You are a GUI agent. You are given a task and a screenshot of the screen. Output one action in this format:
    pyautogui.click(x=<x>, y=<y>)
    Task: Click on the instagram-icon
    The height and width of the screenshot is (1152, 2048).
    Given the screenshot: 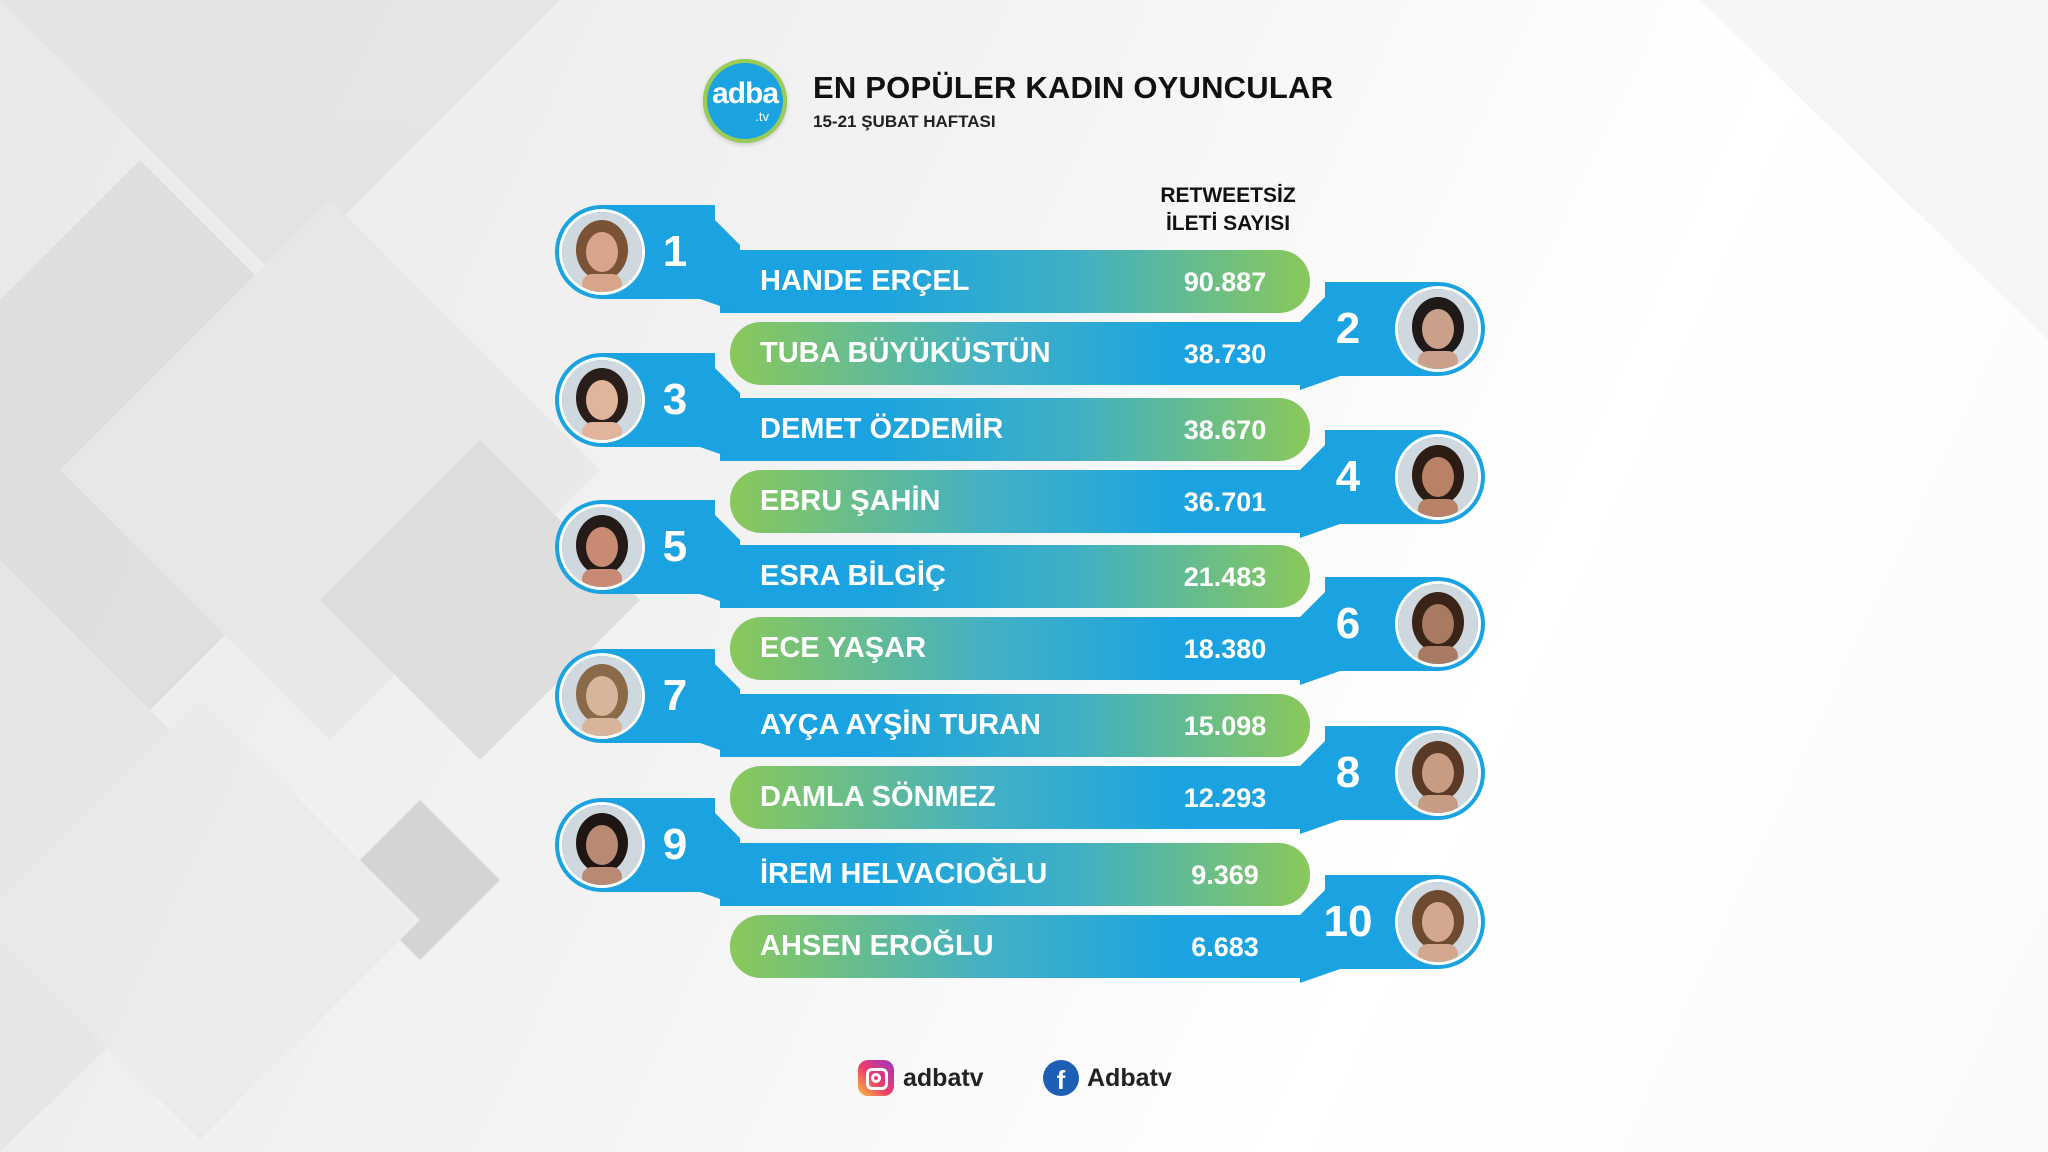 What is the action you would take?
    pyautogui.click(x=876, y=1078)
    